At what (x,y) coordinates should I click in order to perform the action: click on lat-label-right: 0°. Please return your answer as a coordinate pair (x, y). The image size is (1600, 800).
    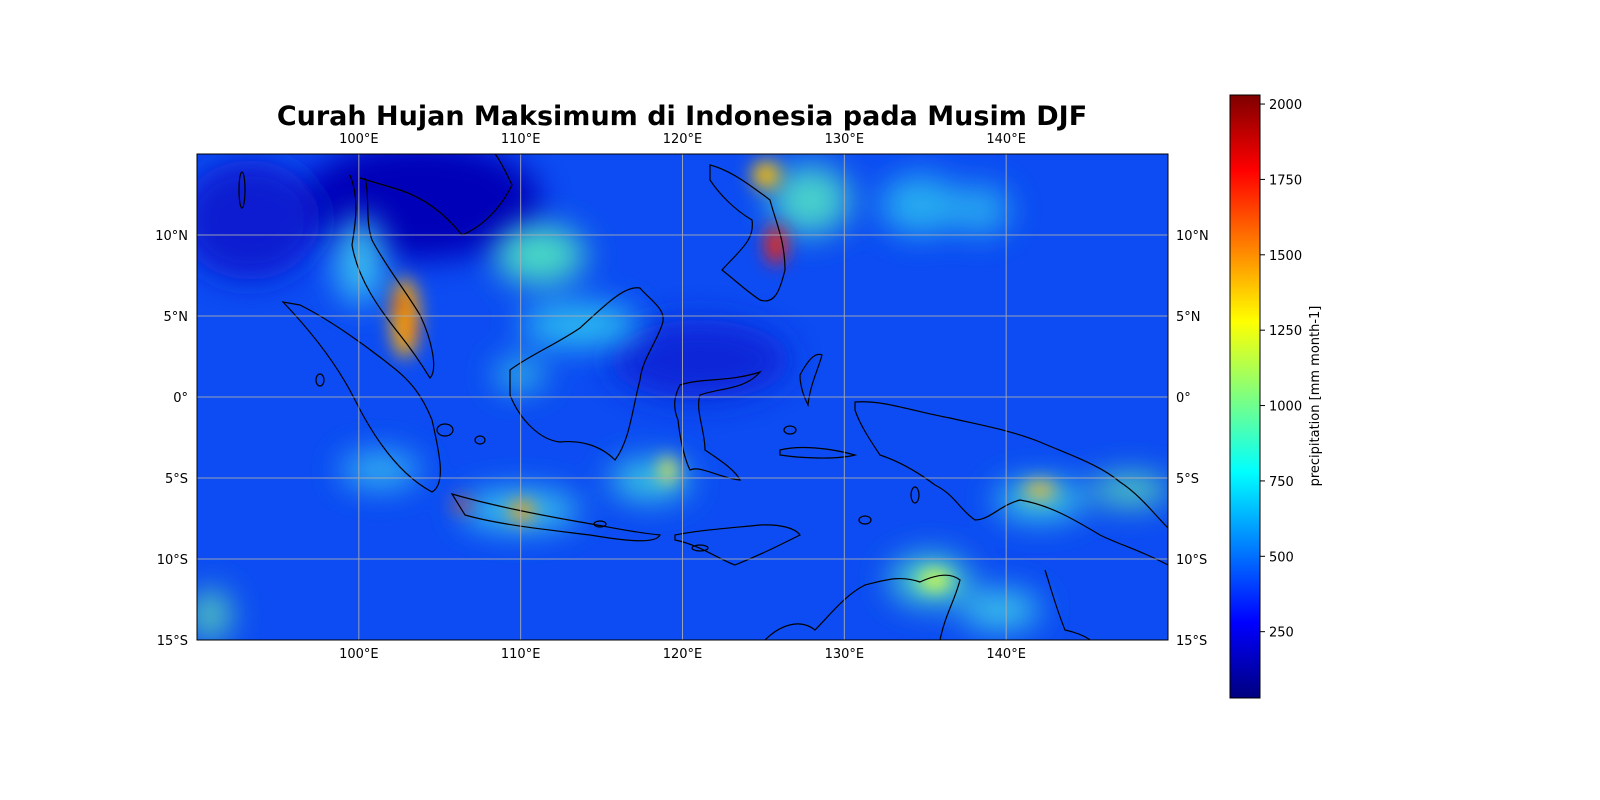
    Looking at the image, I should click on (1183, 398).